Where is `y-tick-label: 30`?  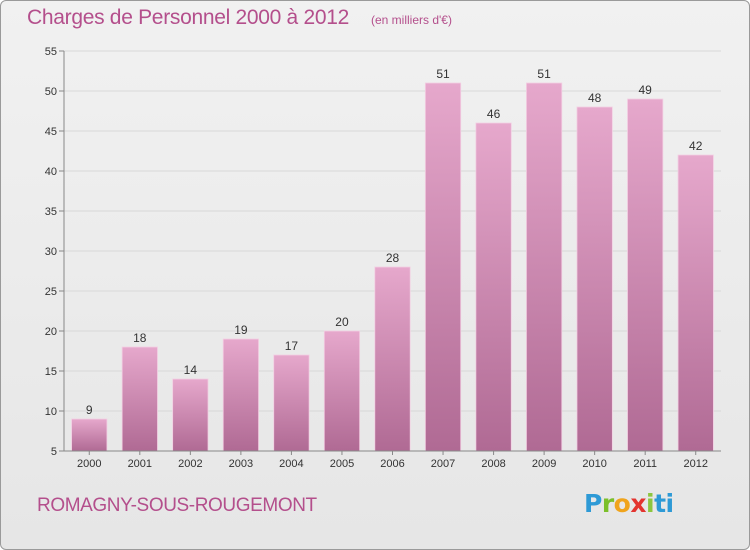
y-tick-label: 30 is located at coordinates (51, 252).